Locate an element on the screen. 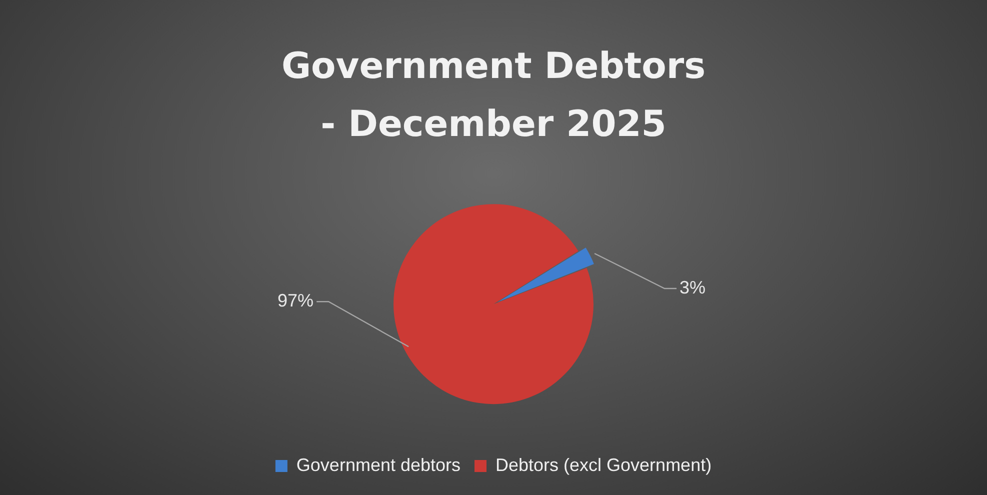 The image size is (987, 495). data-label: 3% is located at coordinates (693, 287).